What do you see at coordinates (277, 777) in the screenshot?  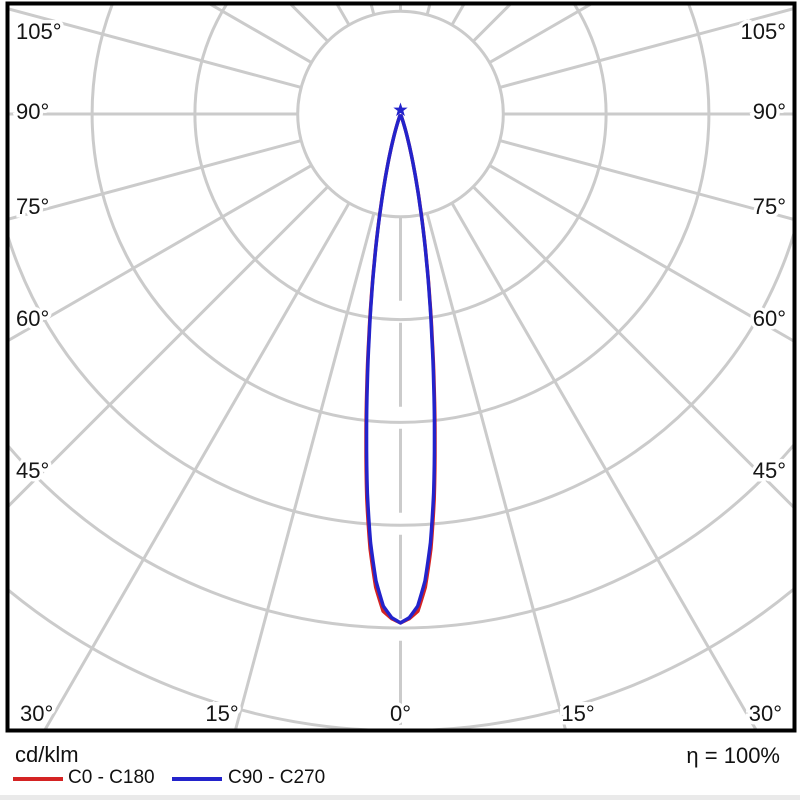 I see `legend-label-c90-c270: C90 - C270` at bounding box center [277, 777].